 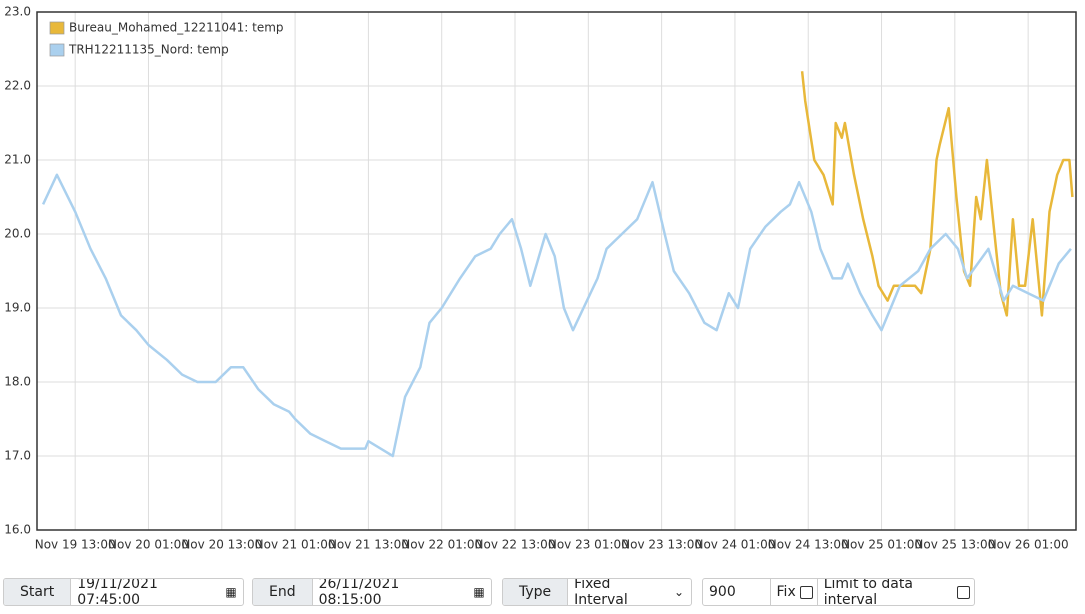 What do you see at coordinates (536, 592) in the screenshot?
I see `type-label: Type` at bounding box center [536, 592].